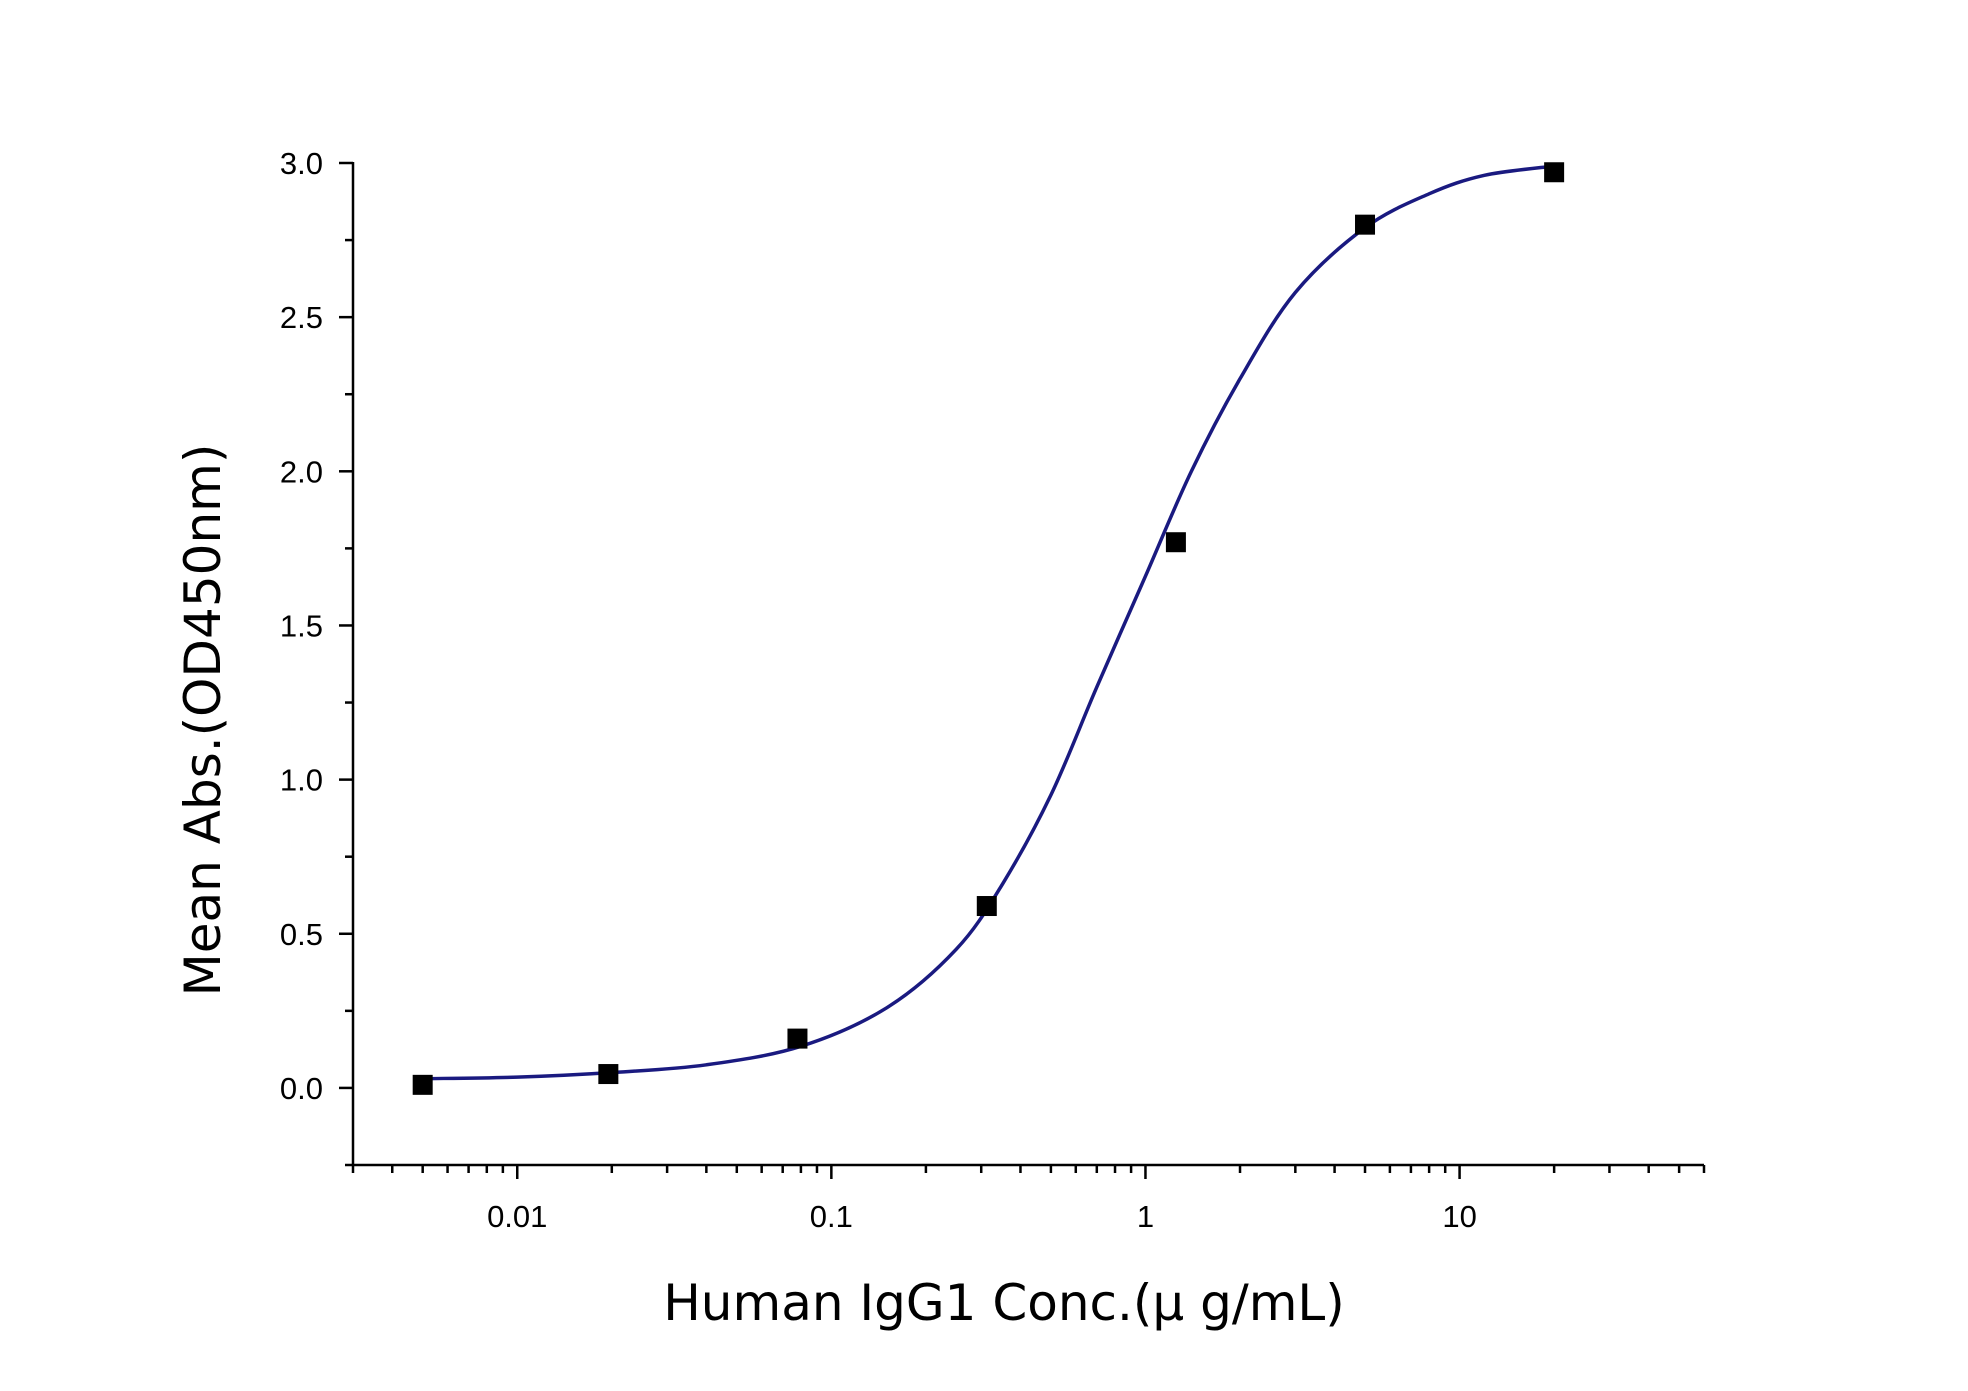 This screenshot has width=1968, height=1391. I want to click on x-tick-label: 10, so click(1459, 1216).